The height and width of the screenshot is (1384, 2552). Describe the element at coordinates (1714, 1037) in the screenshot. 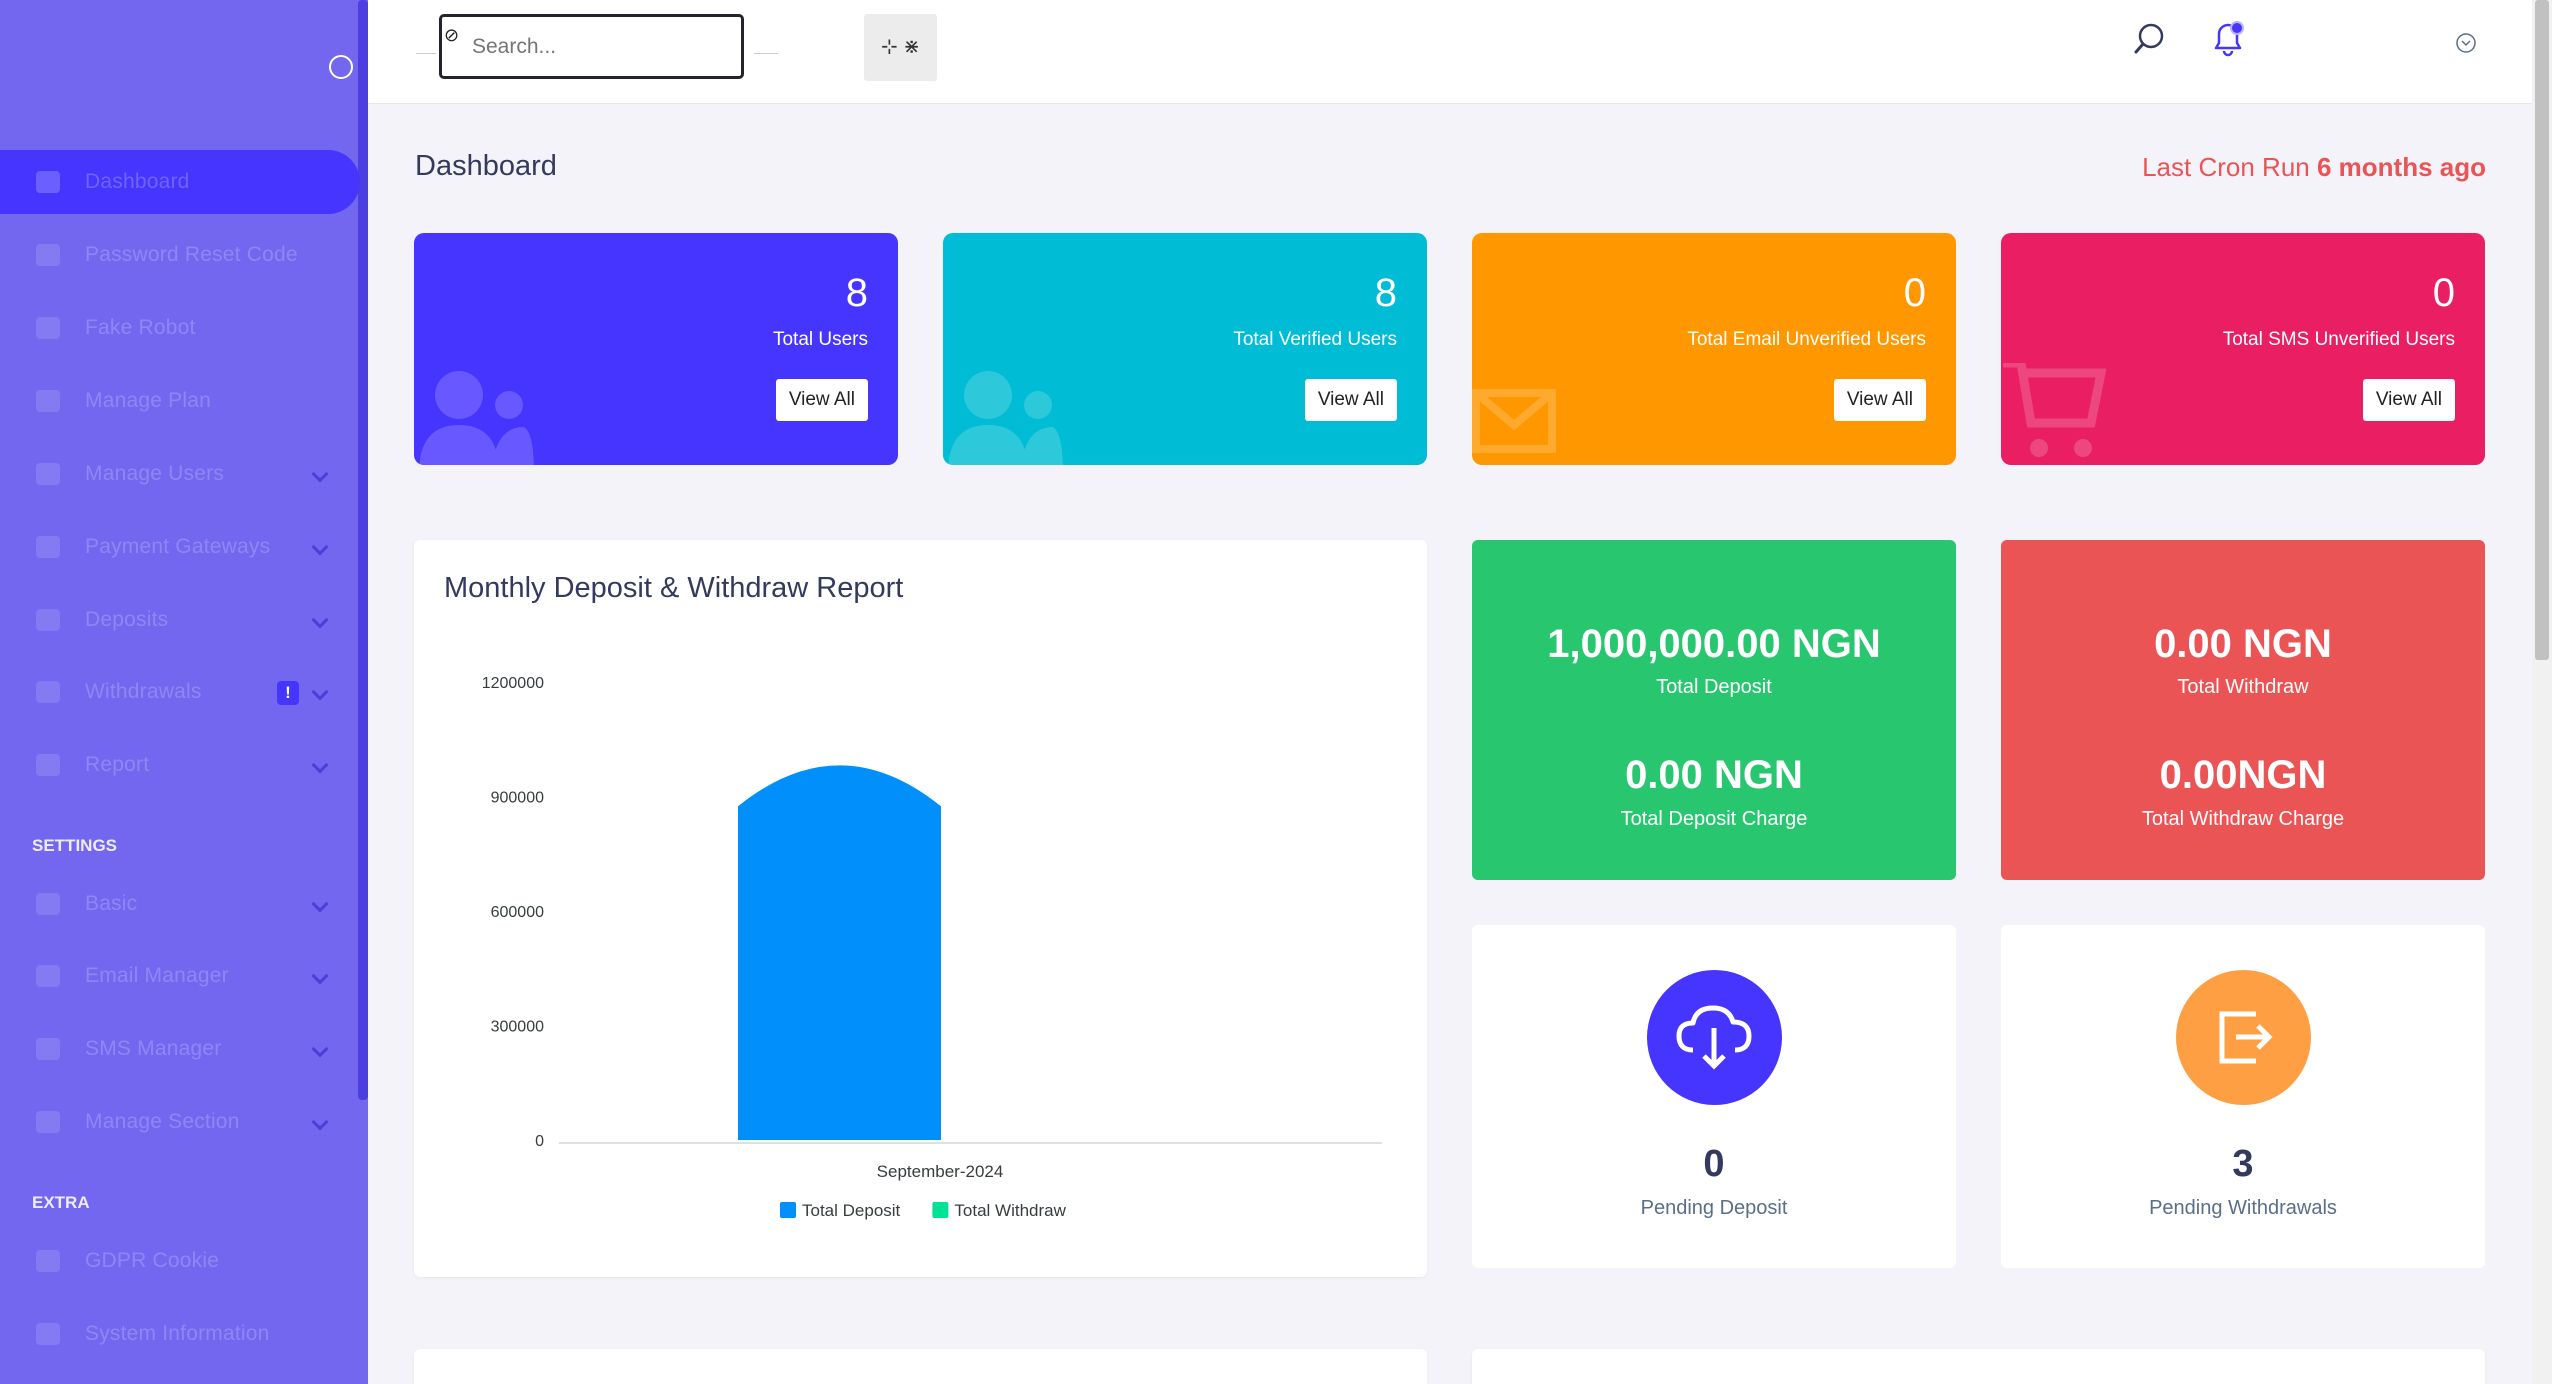

I see `cloud-download-icon` at that location.